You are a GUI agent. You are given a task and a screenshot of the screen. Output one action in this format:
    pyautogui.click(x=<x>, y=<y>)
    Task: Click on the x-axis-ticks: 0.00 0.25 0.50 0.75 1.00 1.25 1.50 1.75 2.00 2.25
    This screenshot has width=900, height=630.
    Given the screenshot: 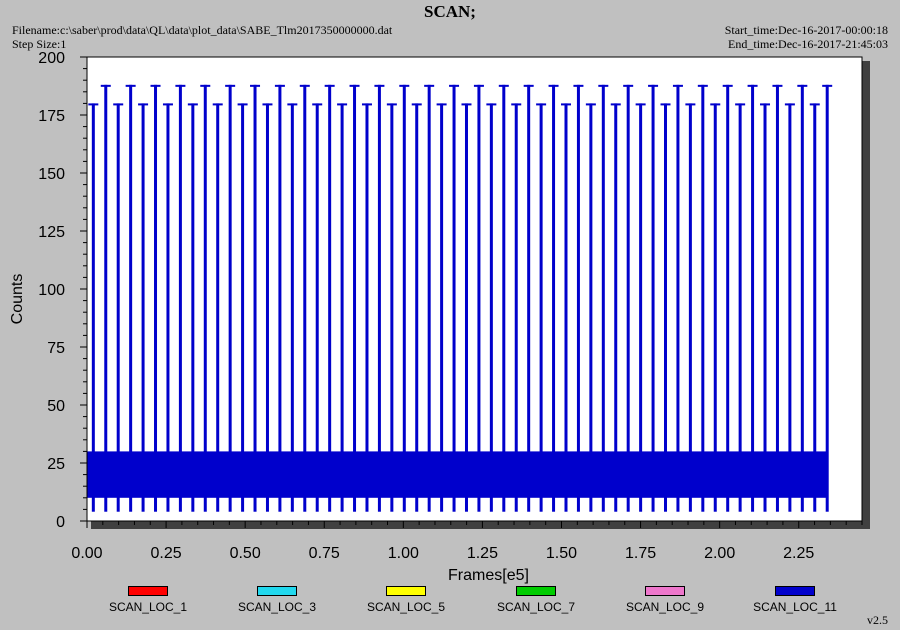 What is the action you would take?
    pyautogui.click(x=467, y=541)
    